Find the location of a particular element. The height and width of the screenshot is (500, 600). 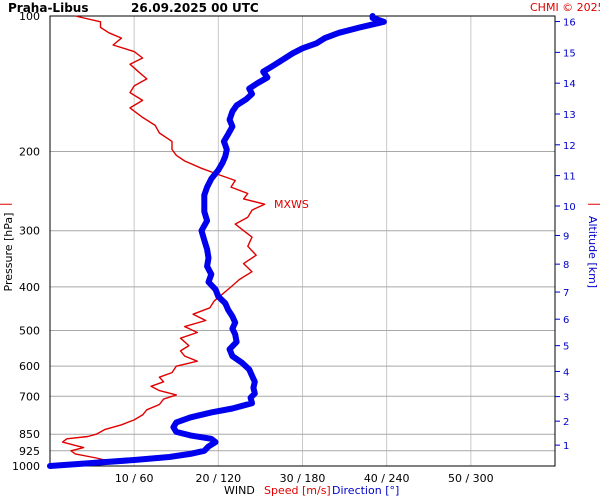

altitude-tick-label: 8 is located at coordinates (566, 265).